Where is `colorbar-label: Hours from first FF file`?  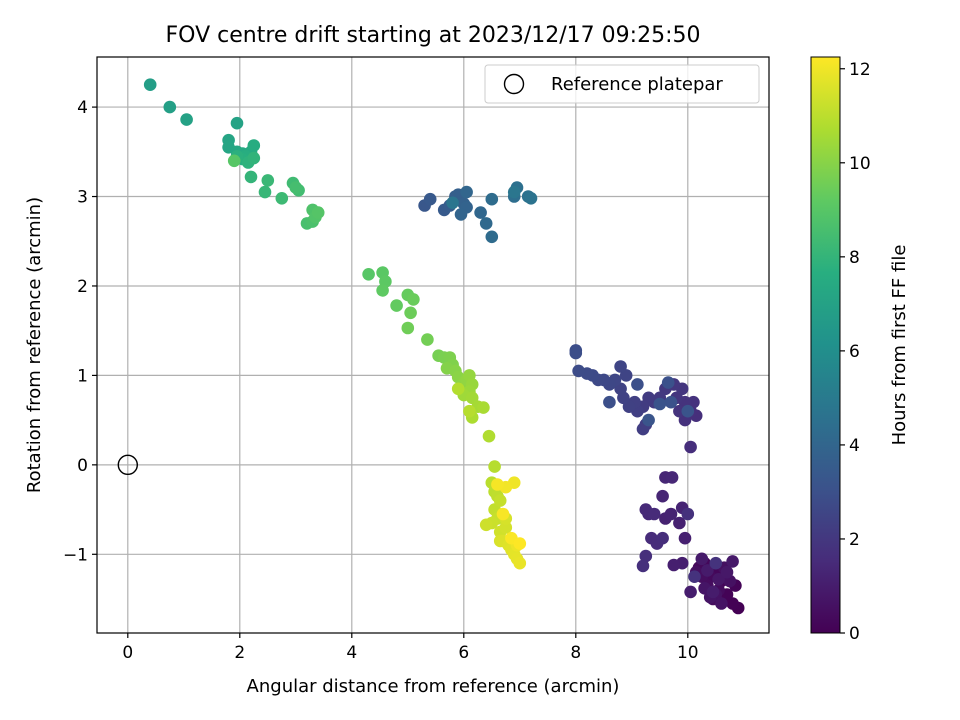
colorbar-label: Hours from first FF file is located at coordinates (899, 345).